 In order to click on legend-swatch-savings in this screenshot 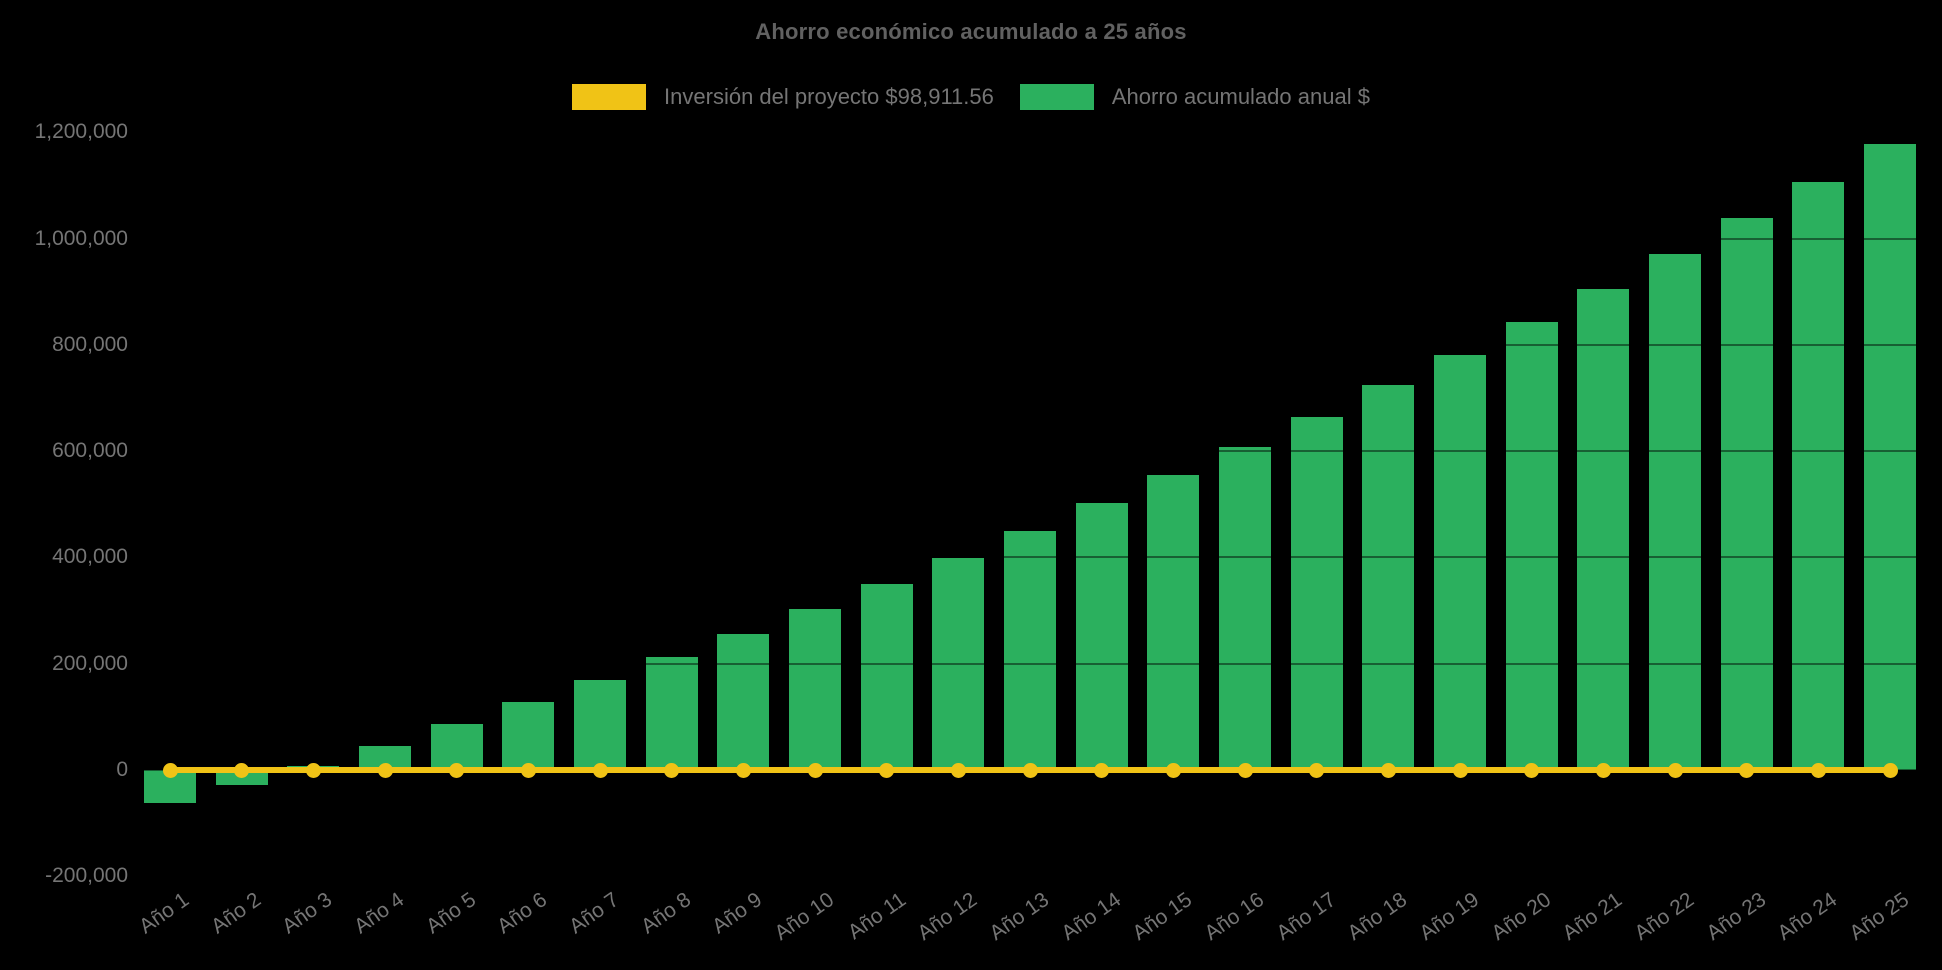, I will do `click(1056, 97)`.